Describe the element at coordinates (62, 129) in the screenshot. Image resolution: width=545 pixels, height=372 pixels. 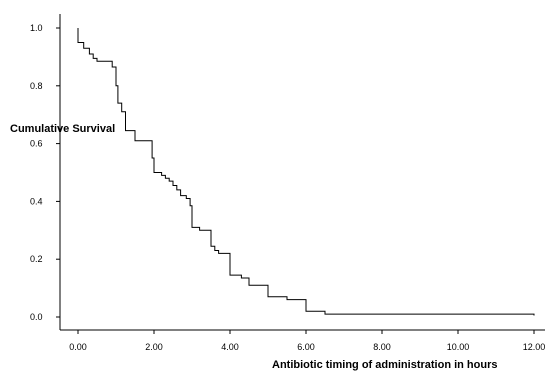
I see `y-axis-title: Cumulative Survival` at that location.